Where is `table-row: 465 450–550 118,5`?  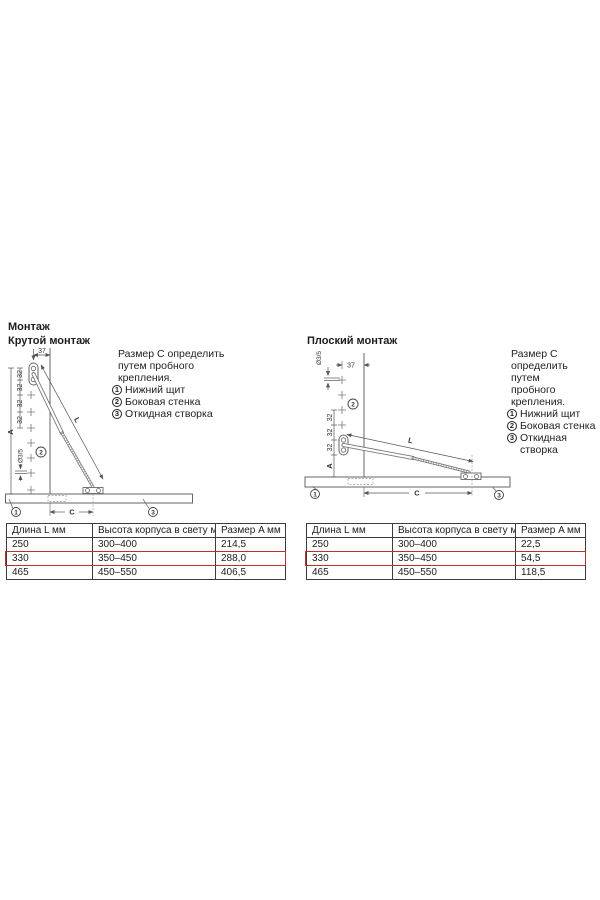
table-row: 465 450–550 118,5 is located at coordinates (446, 572).